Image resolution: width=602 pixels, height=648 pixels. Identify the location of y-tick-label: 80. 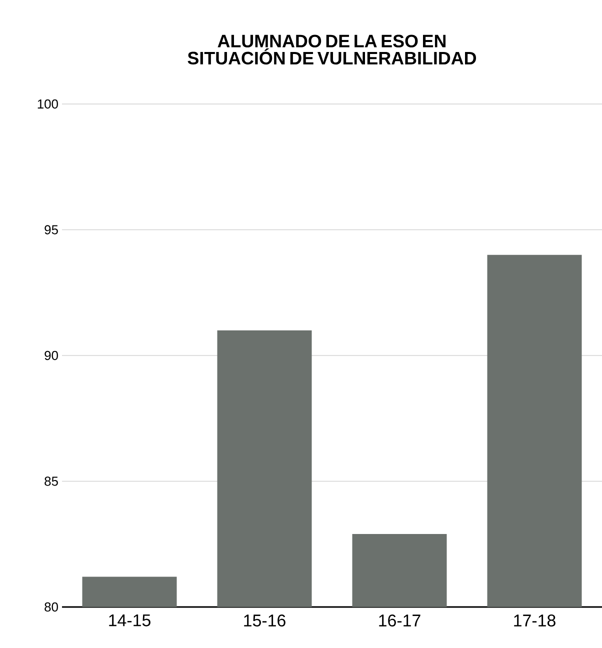
(51, 607).